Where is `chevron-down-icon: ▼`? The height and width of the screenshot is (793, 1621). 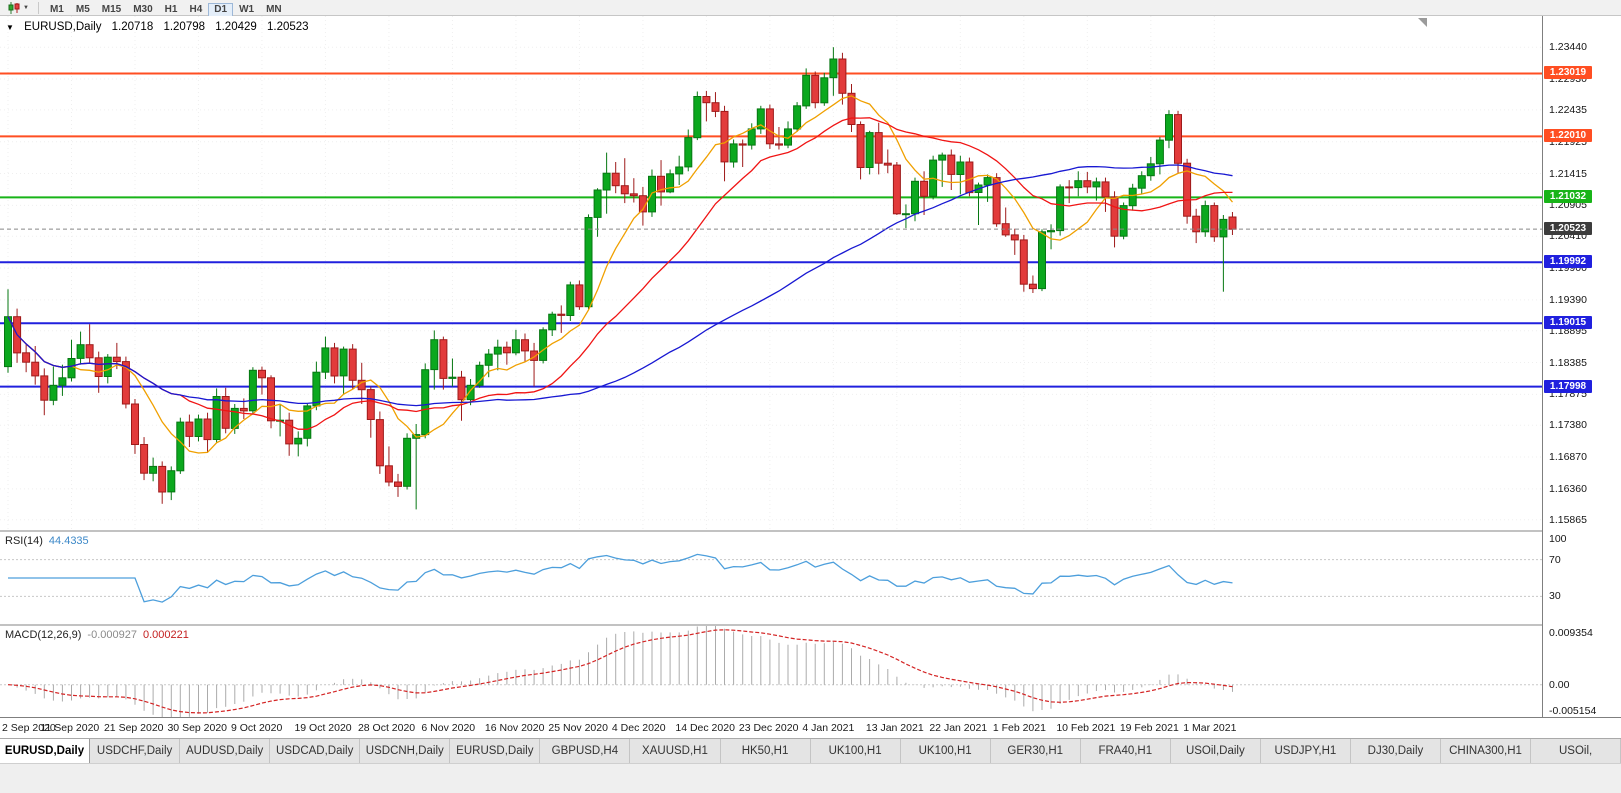
chevron-down-icon: ▼ is located at coordinates (26, 7).